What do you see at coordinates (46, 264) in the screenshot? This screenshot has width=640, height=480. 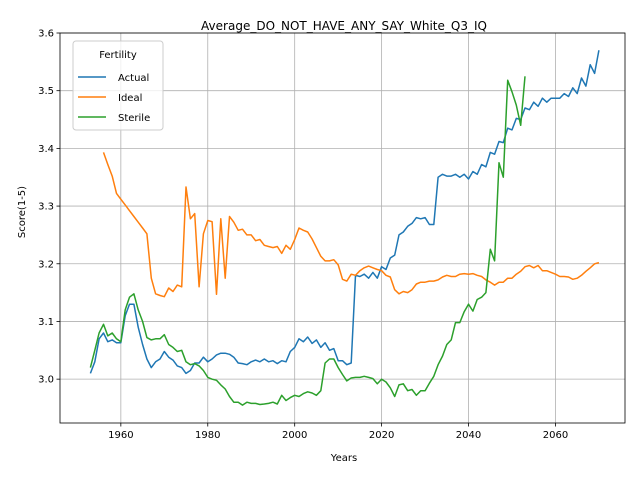 I see `y-tick-label: 3.2` at bounding box center [46, 264].